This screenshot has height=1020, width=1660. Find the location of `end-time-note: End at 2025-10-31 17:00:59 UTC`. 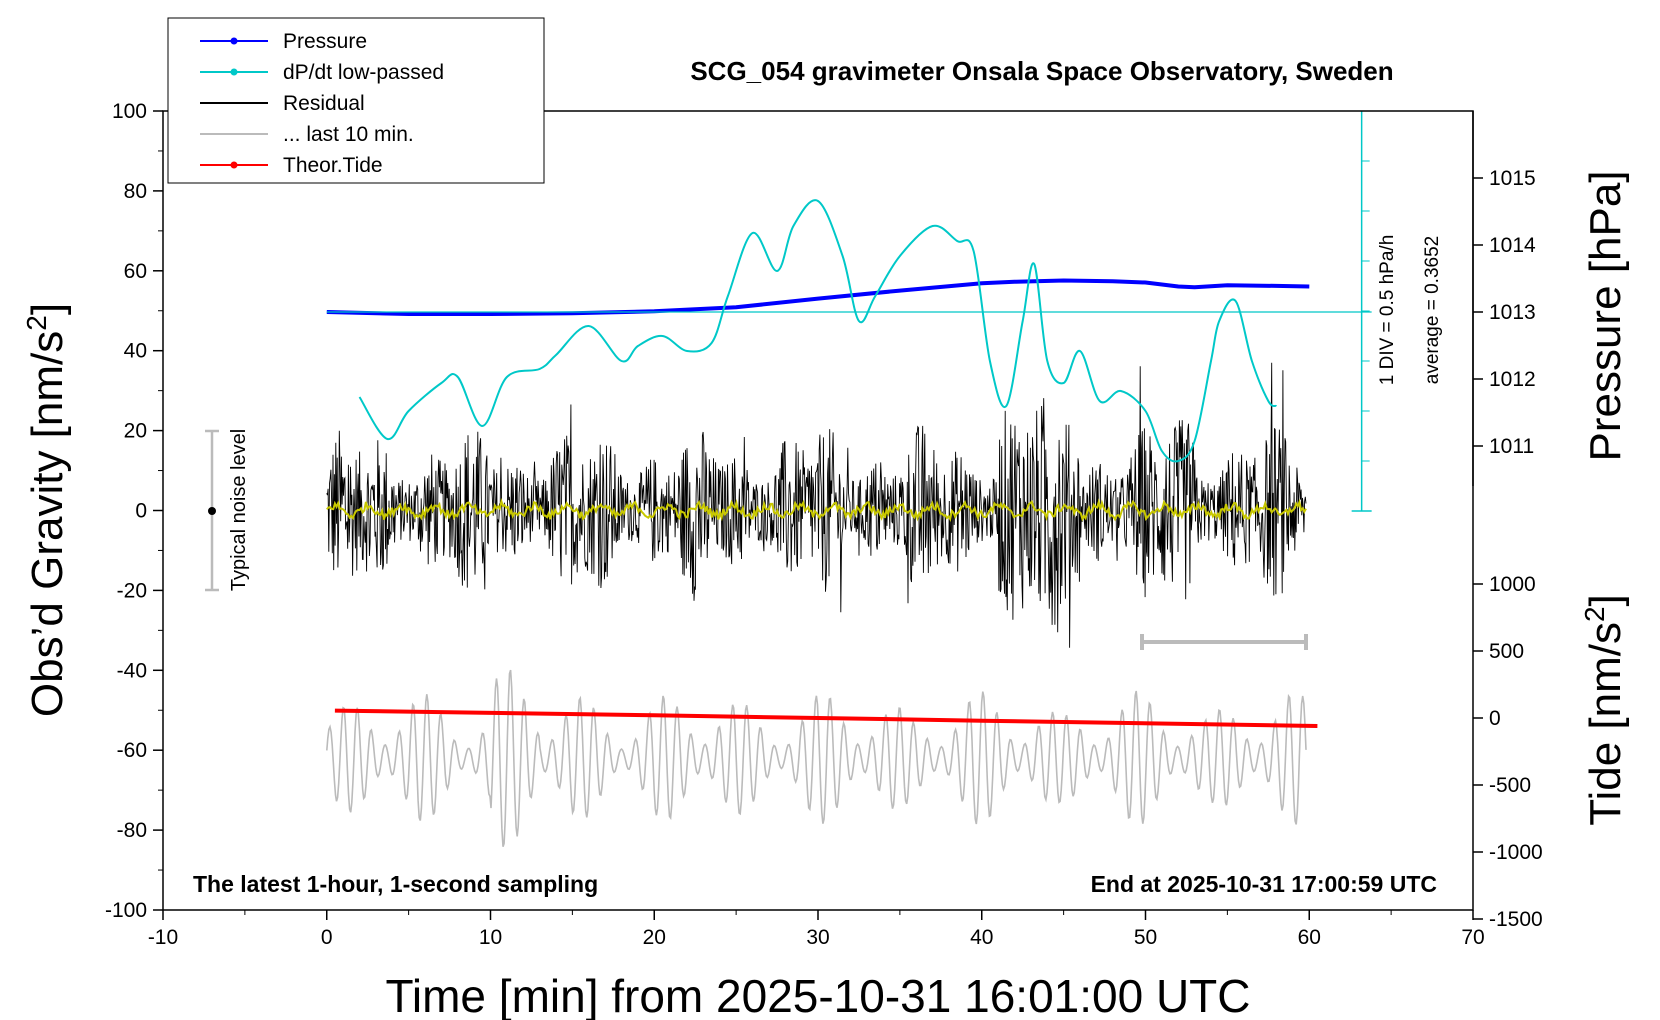

end-time-note: End at 2025-10-31 17:00:59 UTC is located at coordinates (1264, 884).